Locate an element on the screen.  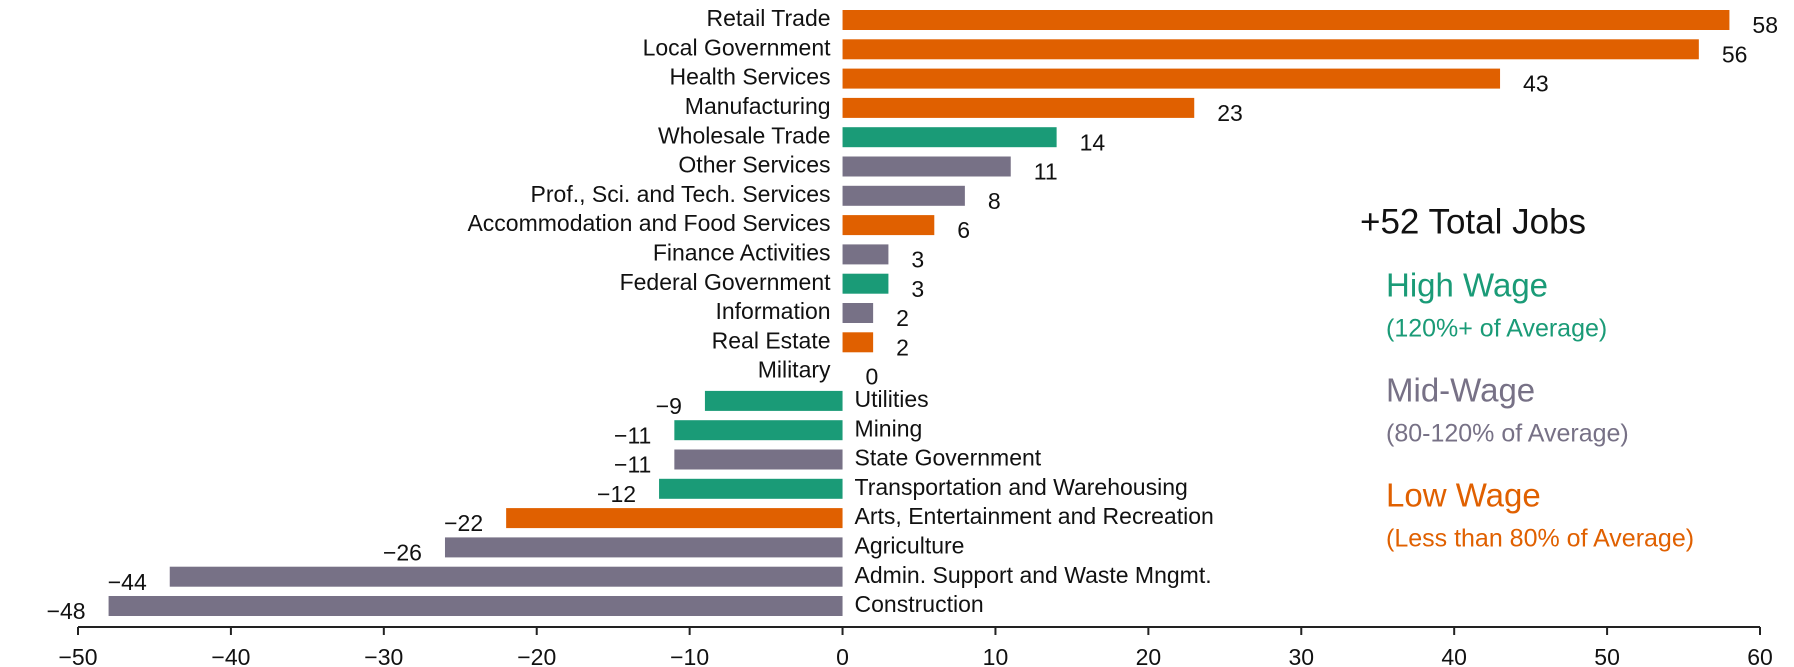
x-tick-label: −50 is located at coordinates (77, 655).